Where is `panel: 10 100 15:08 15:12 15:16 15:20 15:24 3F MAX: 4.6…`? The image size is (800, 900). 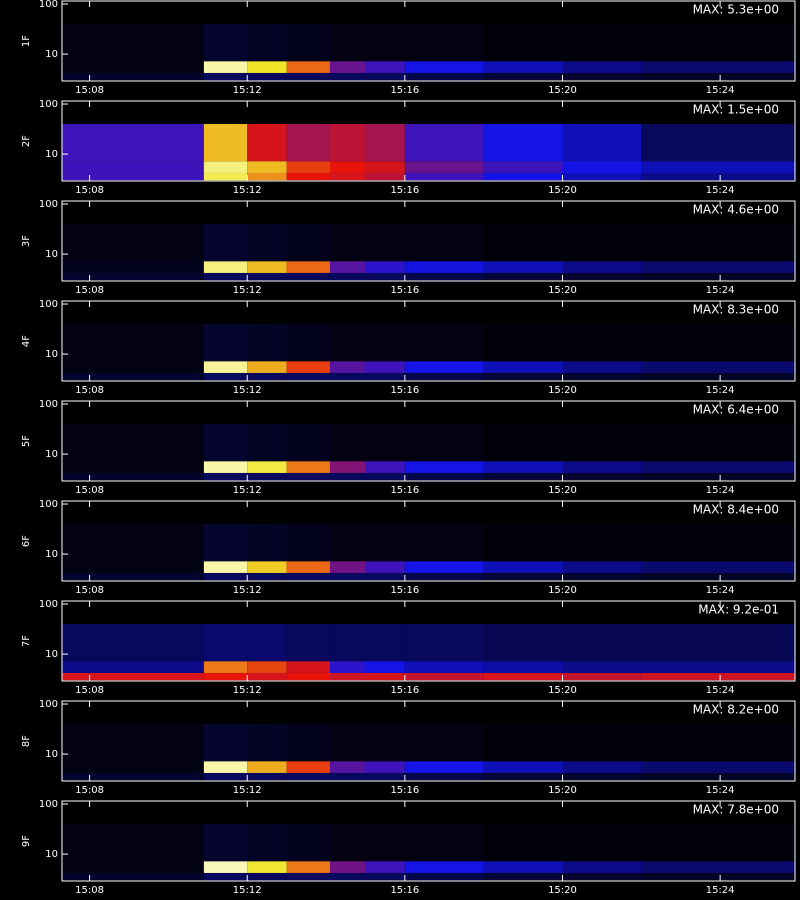
panel: 10 100 15:08 15:12 15:16 15:20 15:24 3F MAX: 4.6… is located at coordinates (408, 247).